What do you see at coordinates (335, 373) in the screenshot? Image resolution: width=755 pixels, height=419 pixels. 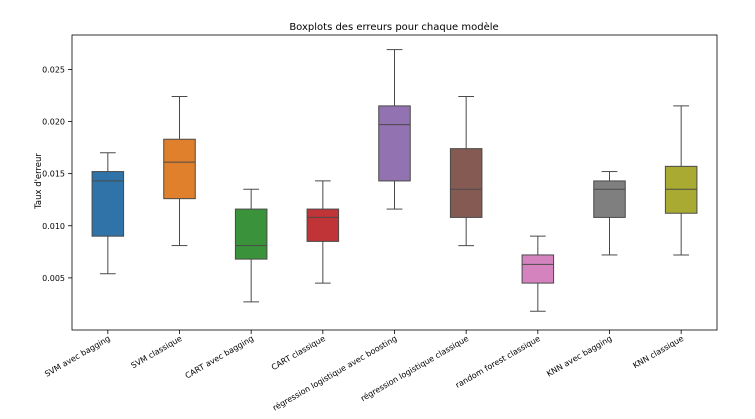 I see `x-tick-label: régression logistique avec boosting` at bounding box center [335, 373].